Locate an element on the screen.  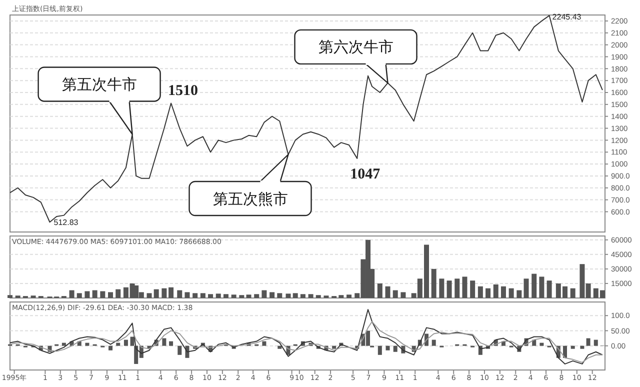
annotation: 1510 is located at coordinates (183, 91).